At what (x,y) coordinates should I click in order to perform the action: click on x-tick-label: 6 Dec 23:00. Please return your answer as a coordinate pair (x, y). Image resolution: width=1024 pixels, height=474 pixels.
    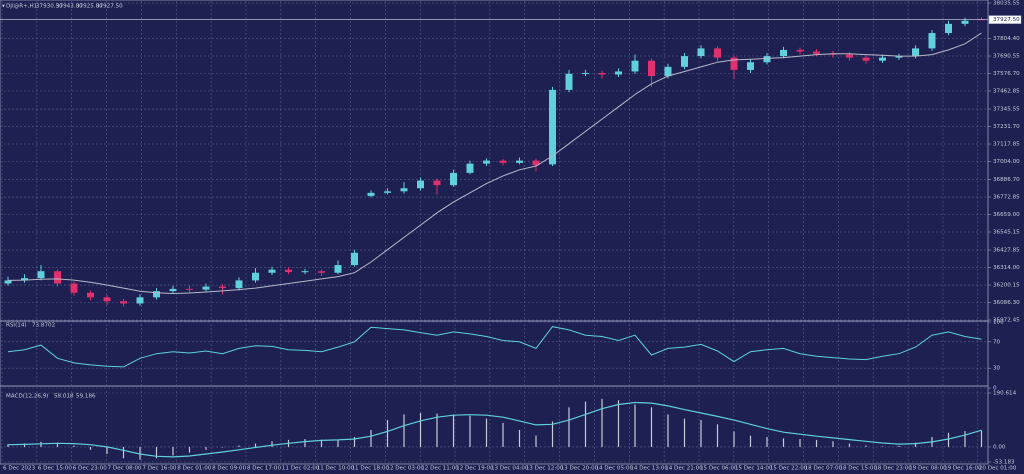
    Looking at the image, I should click on (90, 469).